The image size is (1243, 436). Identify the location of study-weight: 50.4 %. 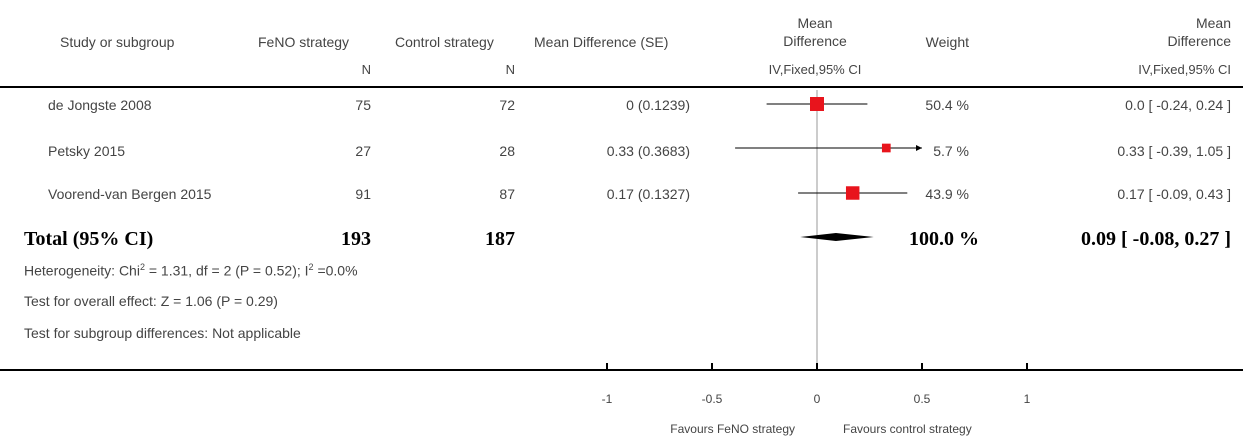
(947, 105).